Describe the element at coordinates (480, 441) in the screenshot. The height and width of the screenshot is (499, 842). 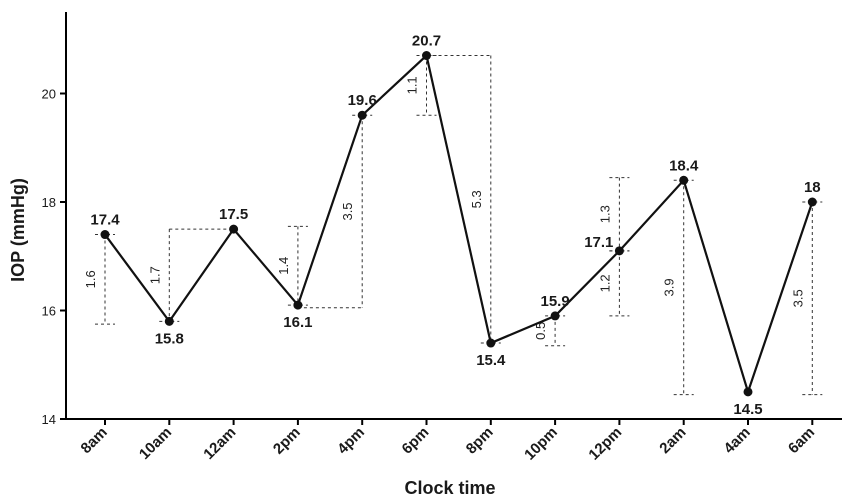
I see `x-tick-label: 8pm` at that location.